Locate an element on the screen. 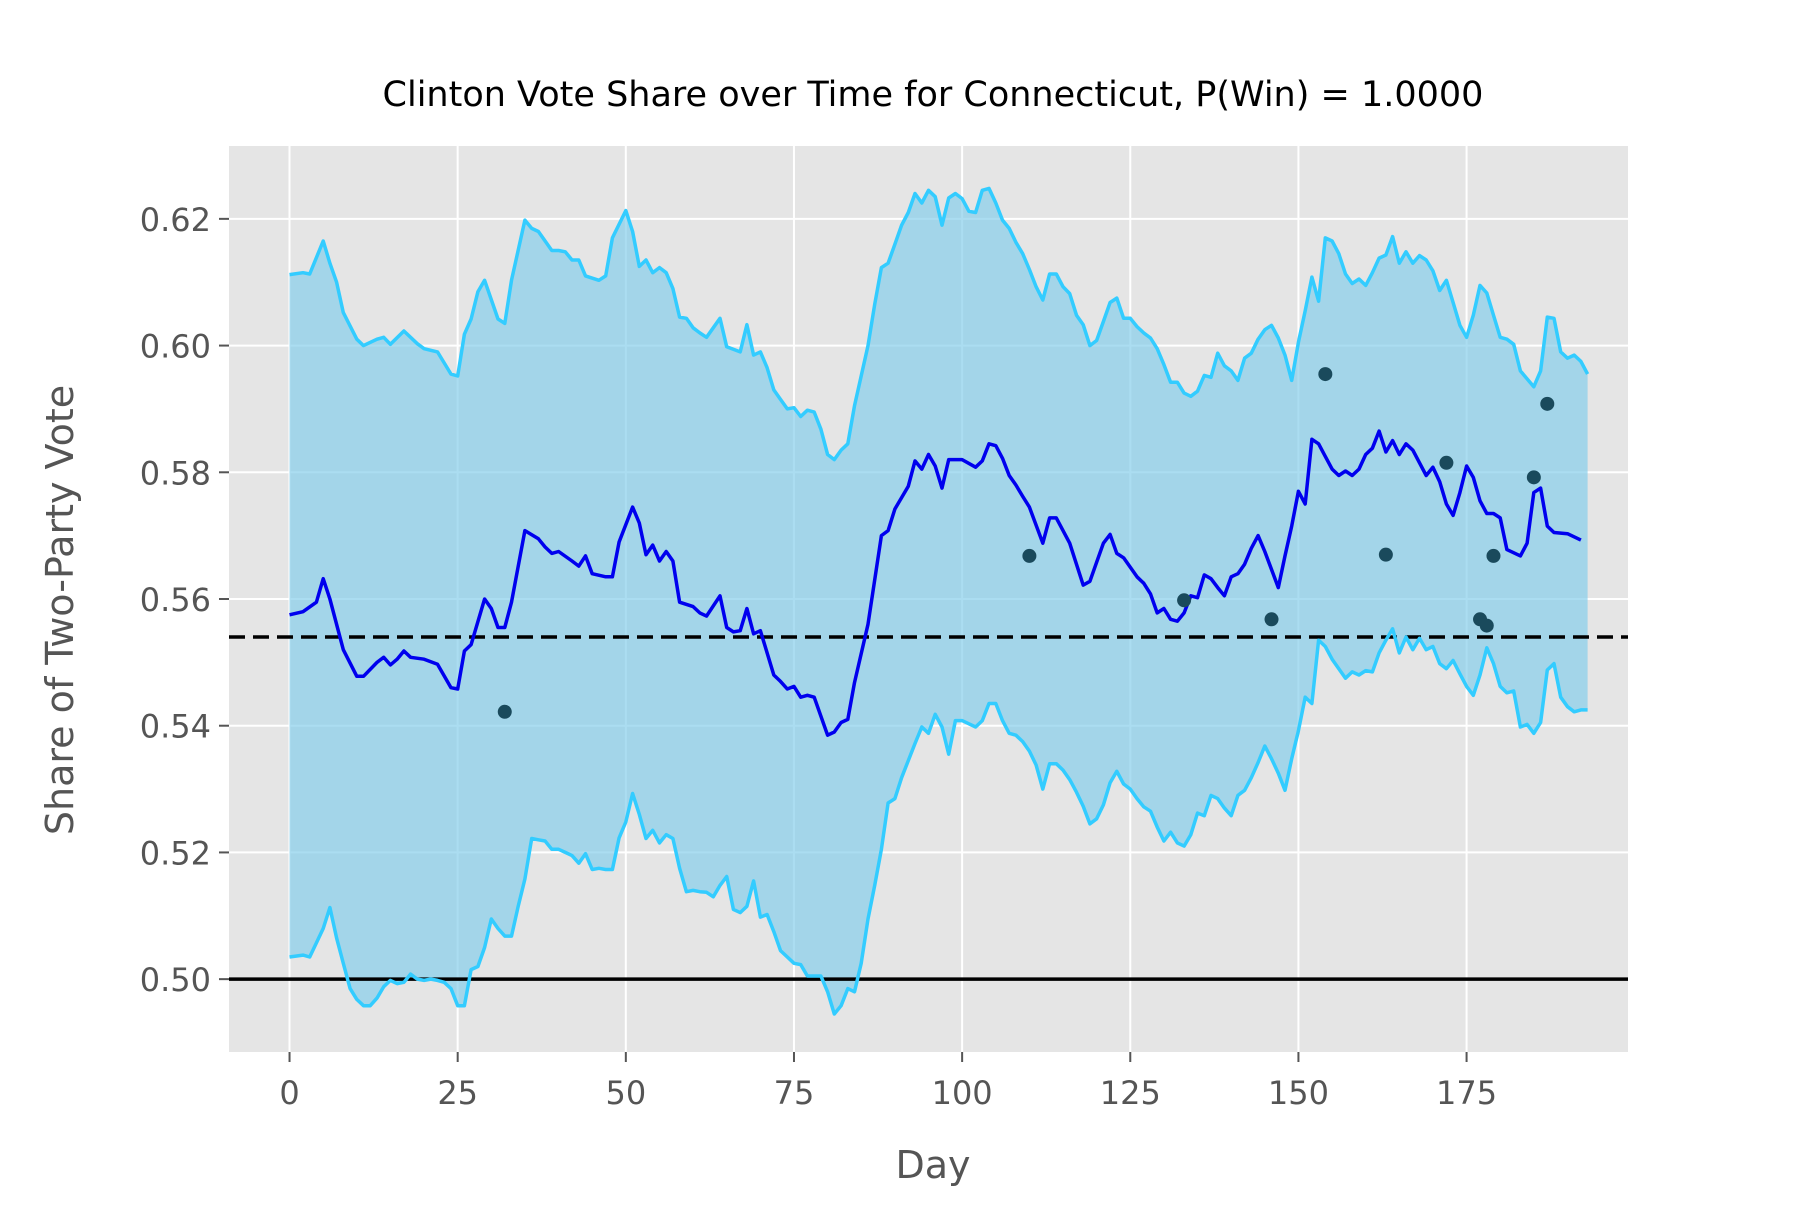  x-tick-labels: 0 25 50 75 100 125 150 175 is located at coordinates (888, 1082).